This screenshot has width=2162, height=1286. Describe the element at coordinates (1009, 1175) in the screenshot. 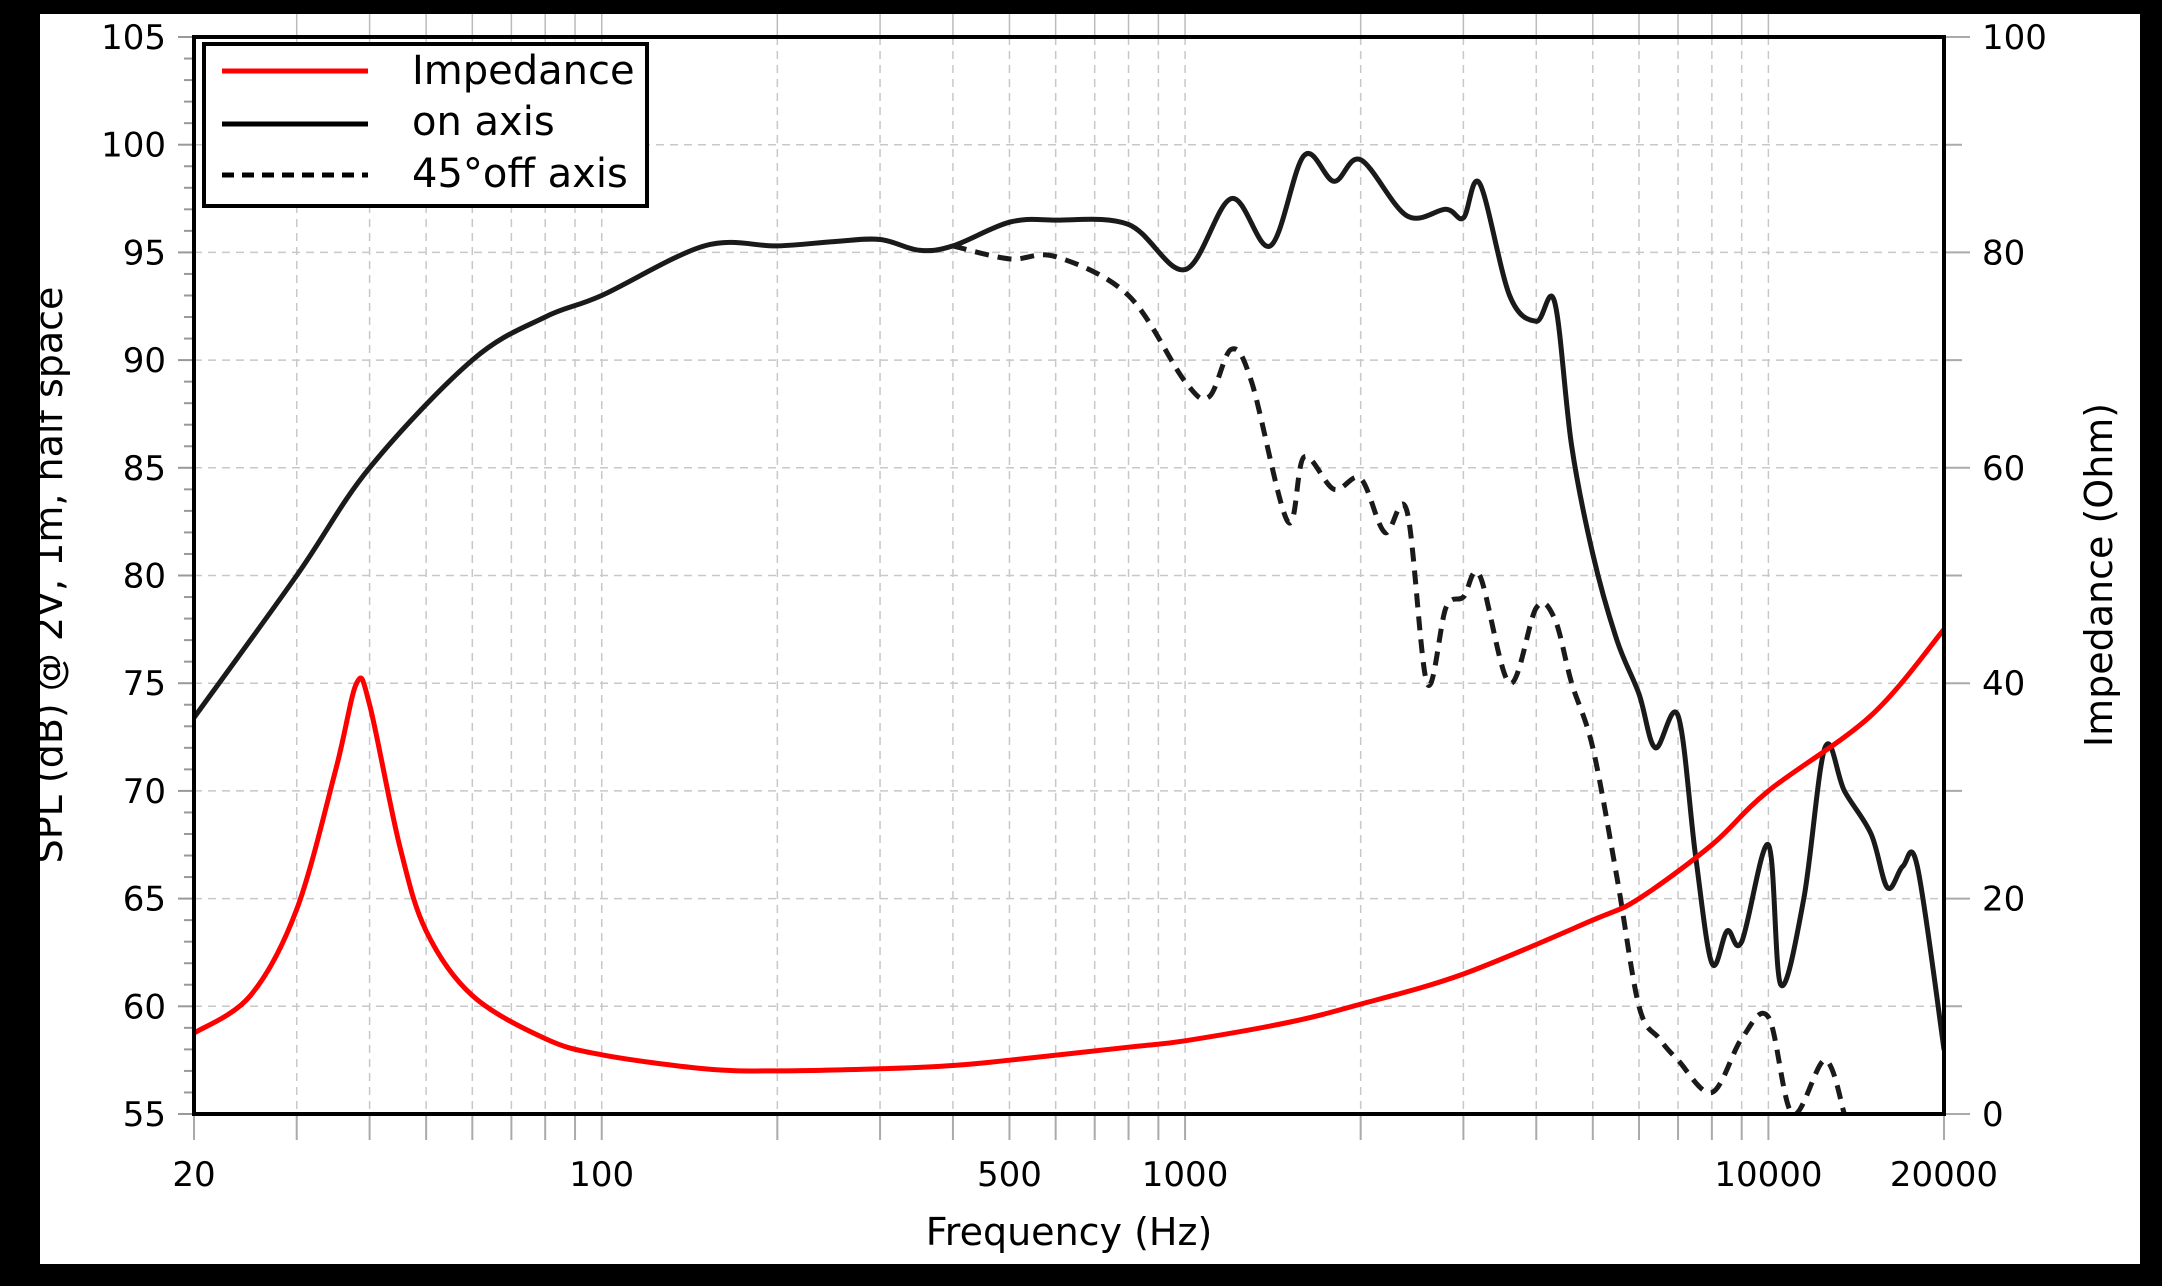

I see `x-tick-label: 500` at that location.